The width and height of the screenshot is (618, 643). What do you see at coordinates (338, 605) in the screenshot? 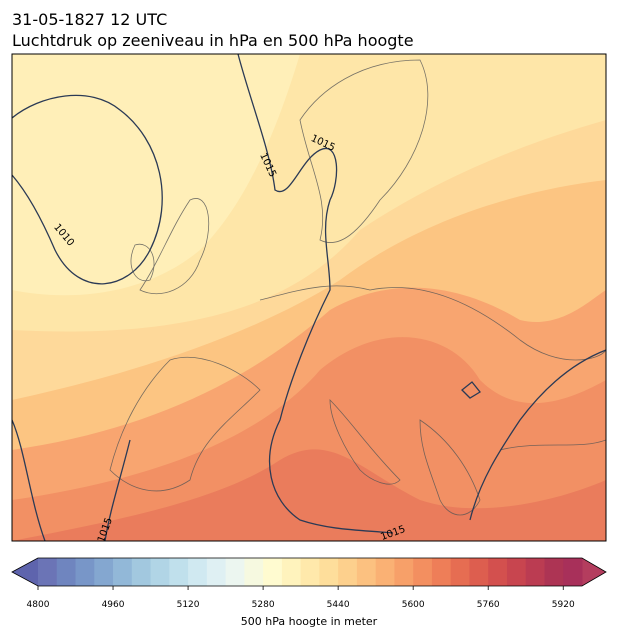
I see `colorbar-tick-label: 5440` at bounding box center [338, 605].